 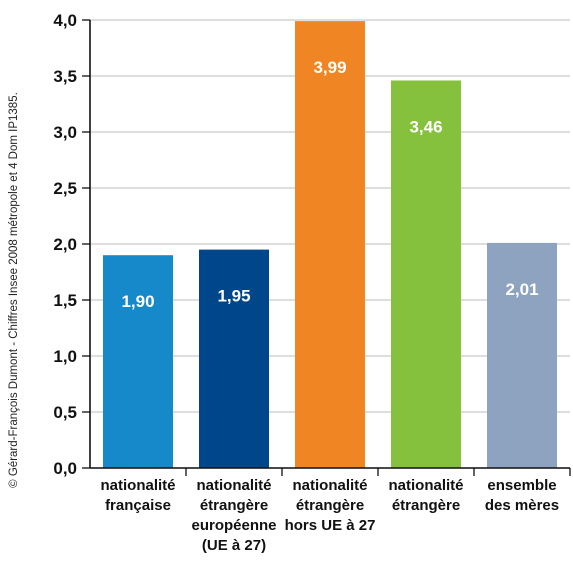 I want to click on data-label: 2,01, so click(x=521, y=289).